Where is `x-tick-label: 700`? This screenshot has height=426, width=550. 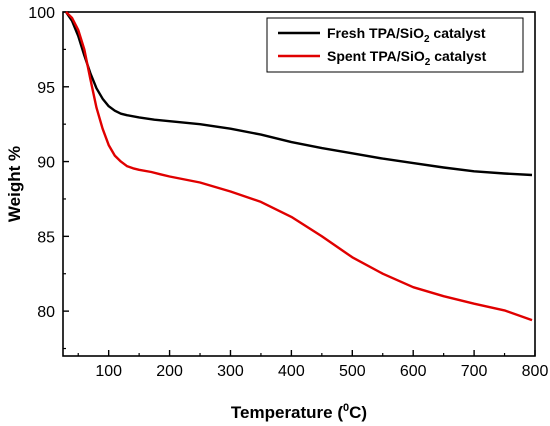 x-tick-label: 700 is located at coordinates (474, 371).